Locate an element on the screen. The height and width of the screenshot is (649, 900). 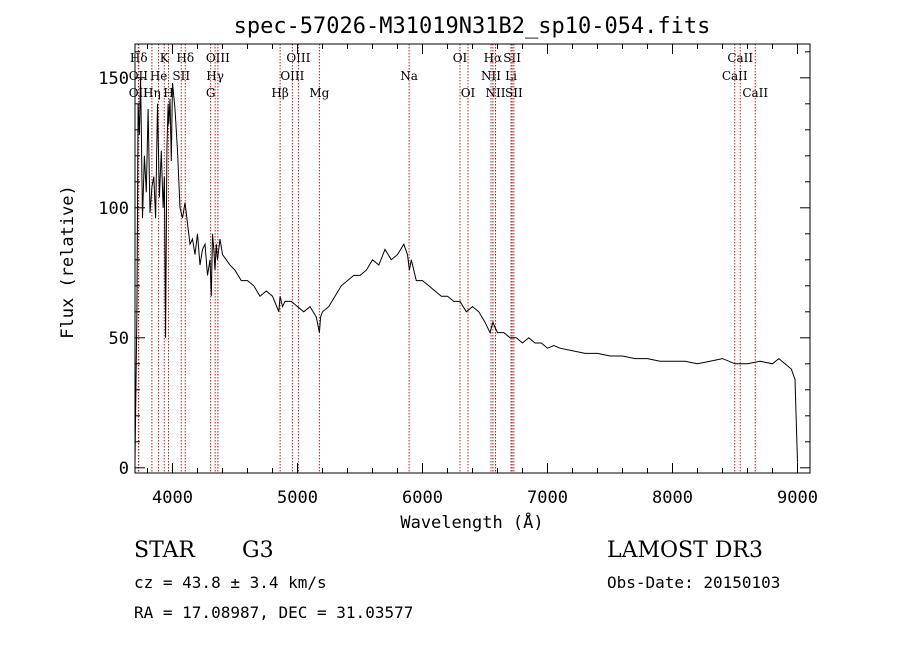
coordinates: RA = 17.08987, DEC = 31.03577 is located at coordinates (274, 612).